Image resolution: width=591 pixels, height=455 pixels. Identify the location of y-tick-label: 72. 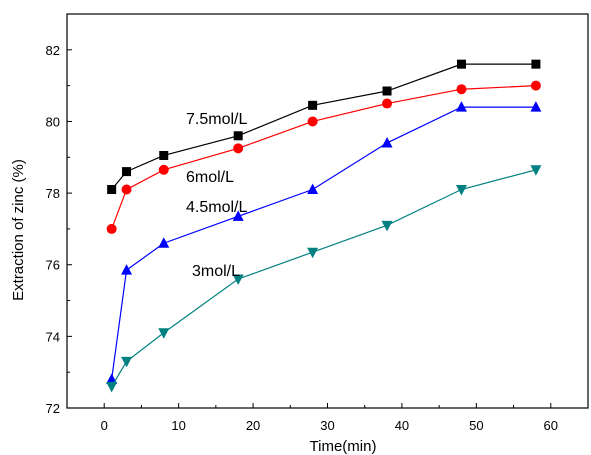
(53, 408).